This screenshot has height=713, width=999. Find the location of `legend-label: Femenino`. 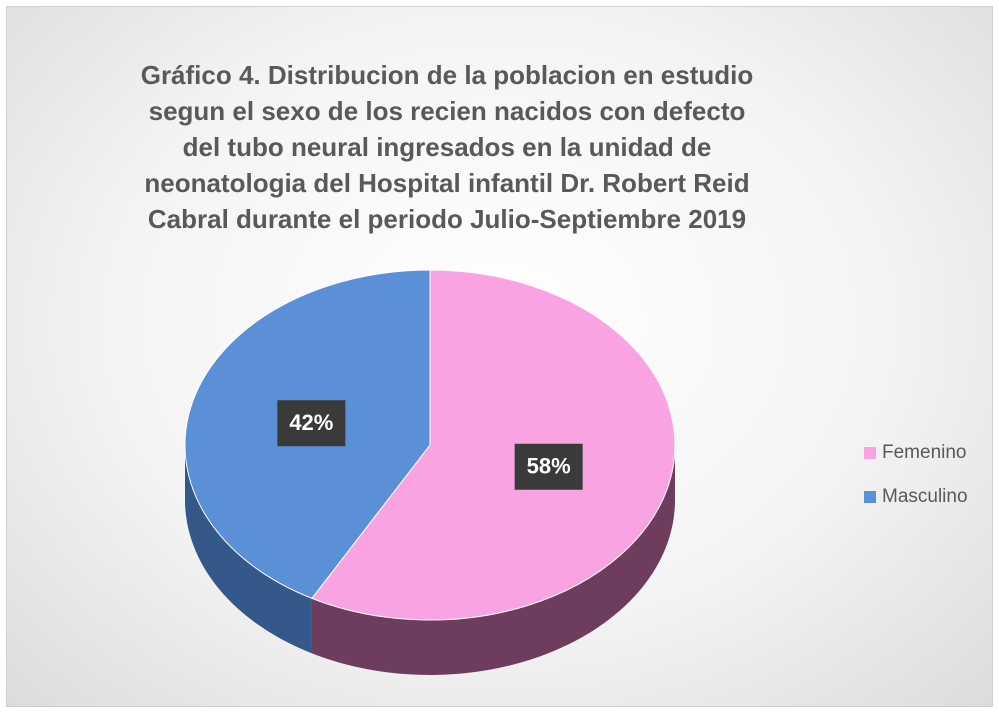

legend-label: Femenino is located at coordinates (924, 452).